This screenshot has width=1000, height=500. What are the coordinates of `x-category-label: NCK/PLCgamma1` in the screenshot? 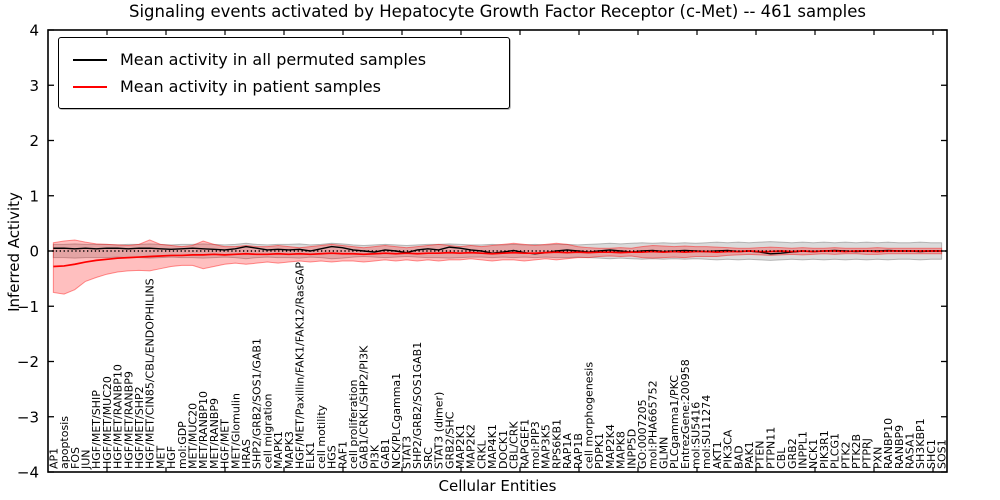 It's located at (396, 421).